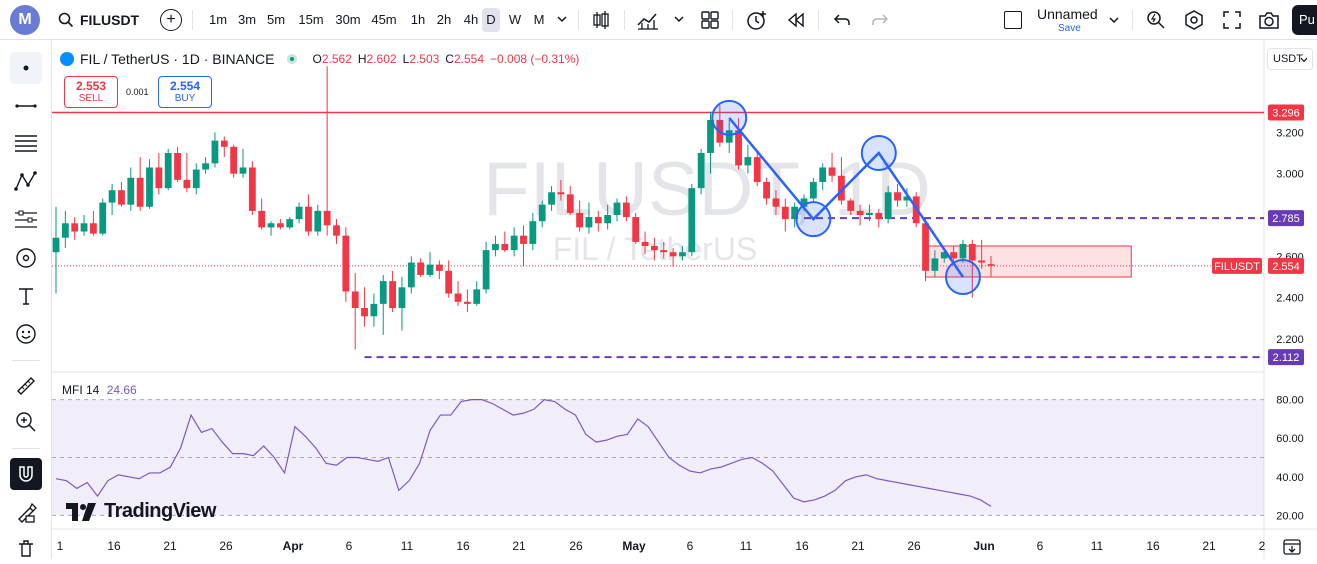 The width and height of the screenshot is (1317, 564). I want to click on currency-button: USDT, so click(1290, 59).